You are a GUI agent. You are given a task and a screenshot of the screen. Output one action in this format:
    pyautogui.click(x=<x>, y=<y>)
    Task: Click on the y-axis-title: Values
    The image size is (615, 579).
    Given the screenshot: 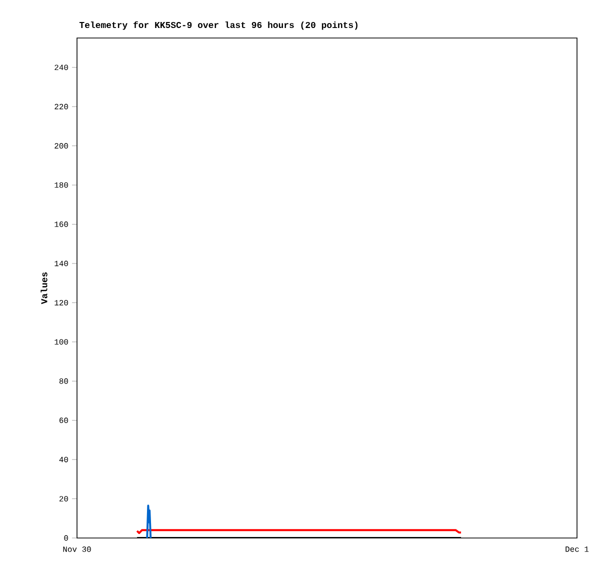 What is the action you would take?
    pyautogui.click(x=44, y=288)
    